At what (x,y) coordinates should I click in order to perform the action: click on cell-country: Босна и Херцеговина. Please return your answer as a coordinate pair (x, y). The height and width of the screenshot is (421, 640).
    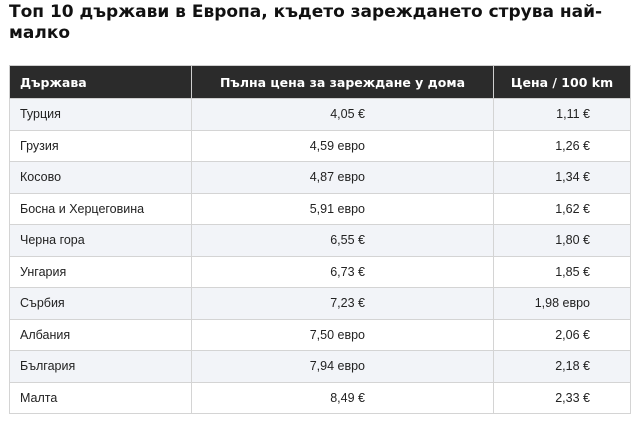
    Looking at the image, I should click on (100, 208).